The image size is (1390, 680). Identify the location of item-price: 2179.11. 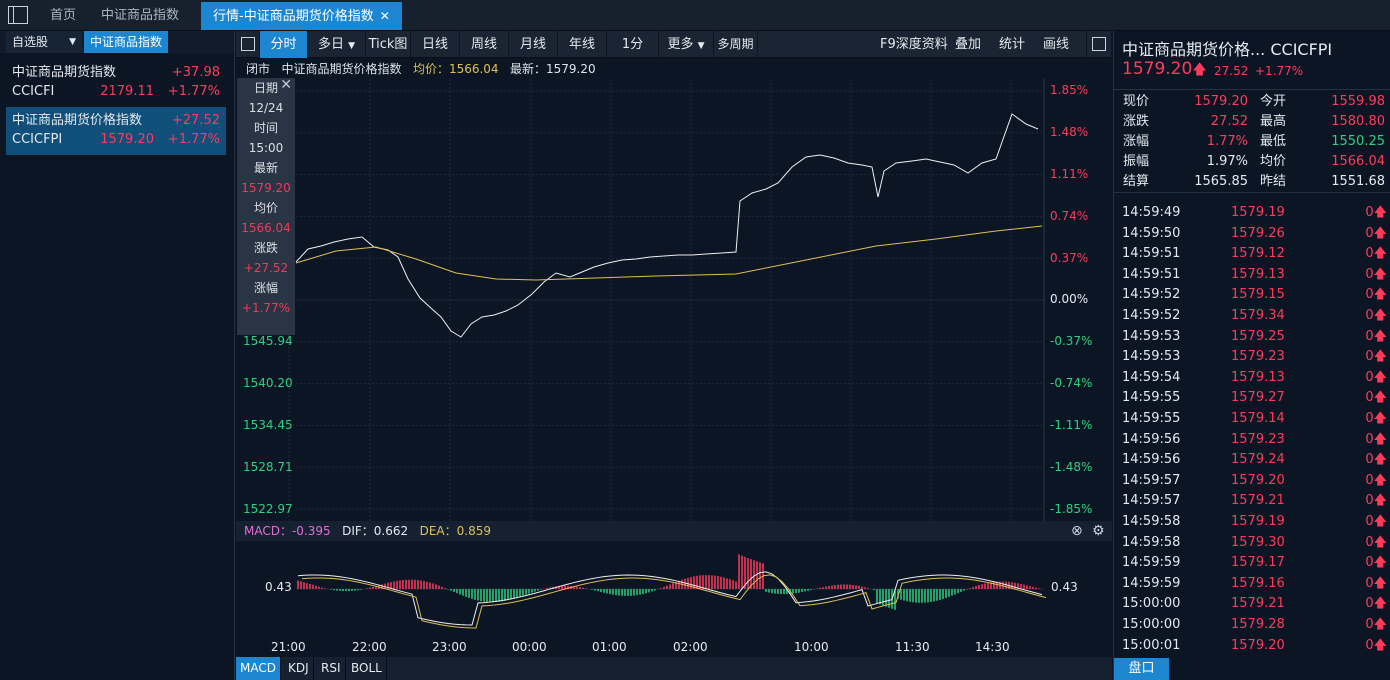
(127, 91).